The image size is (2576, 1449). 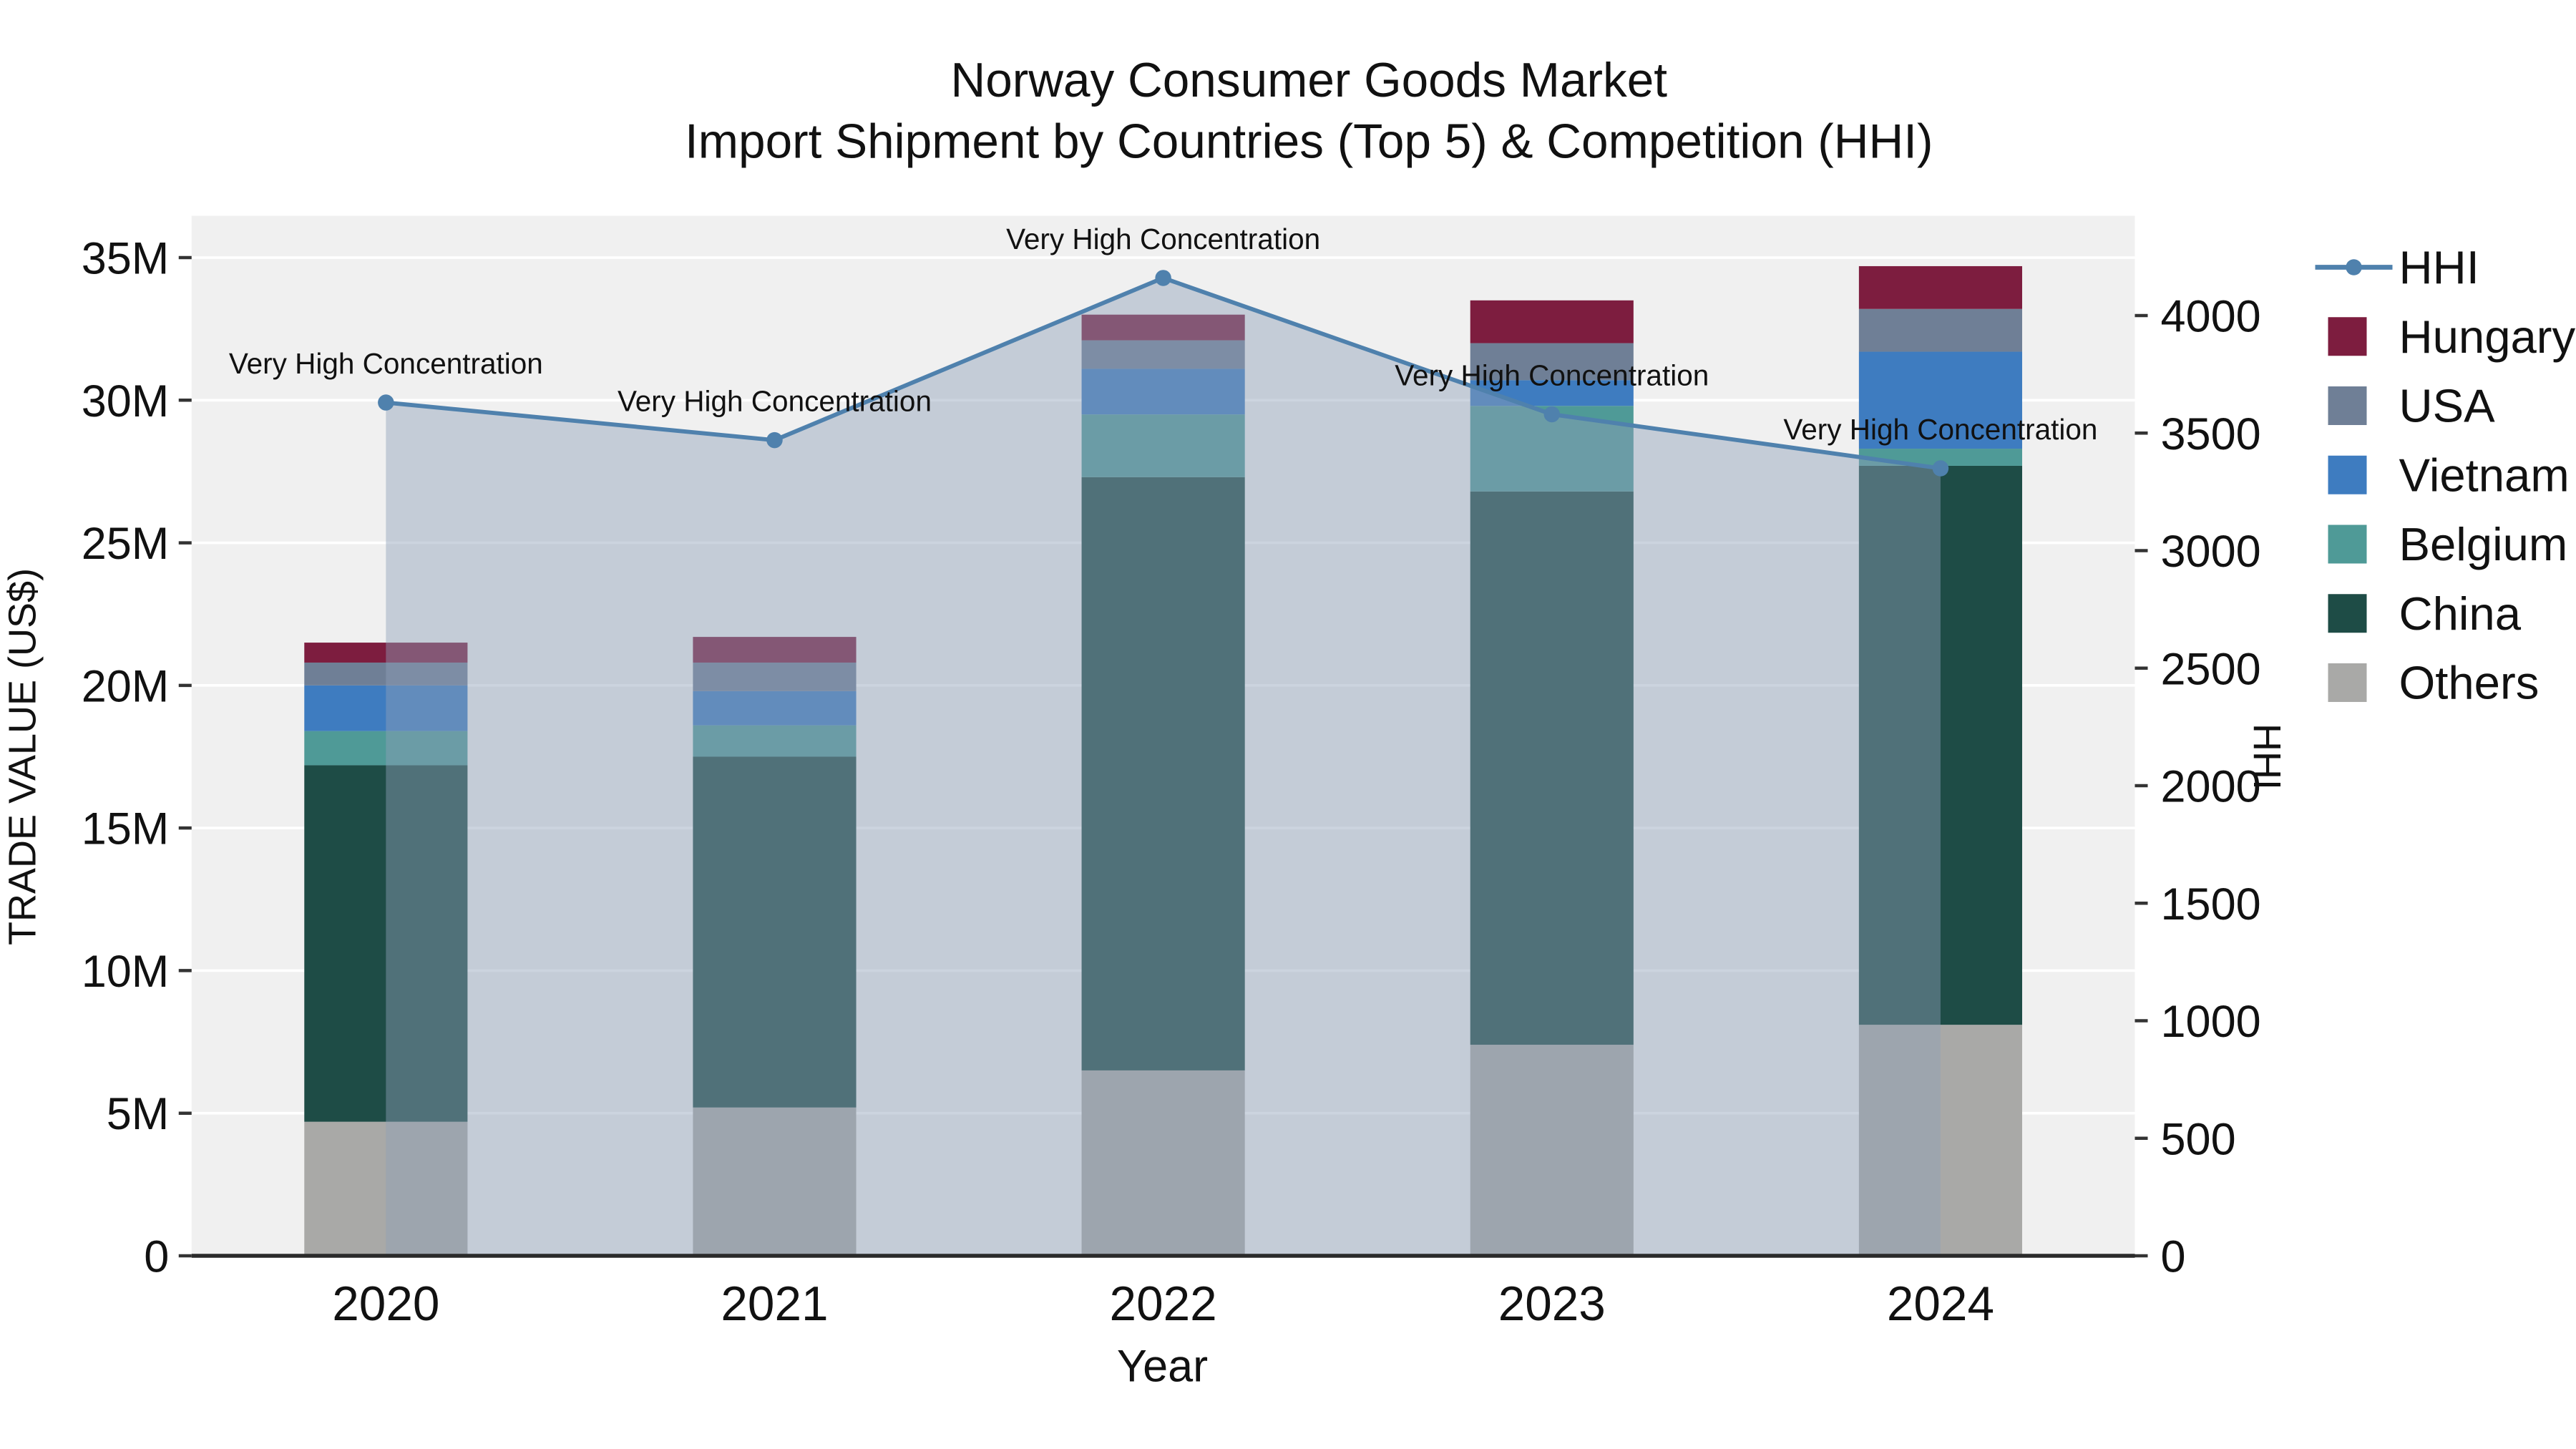 I want to click on left-tick-label: 20M, so click(x=126, y=686).